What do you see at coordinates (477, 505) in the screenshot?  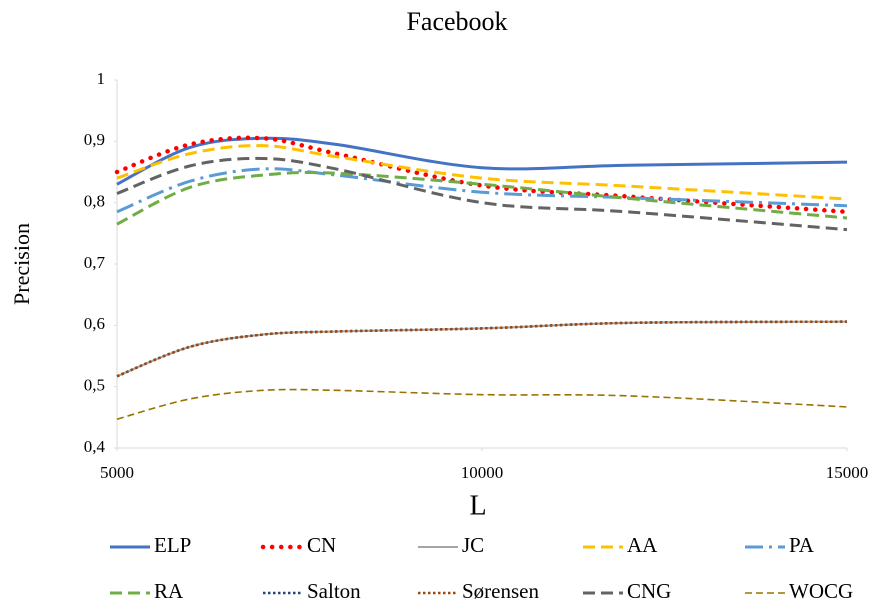 I see `x-axis-label: L` at bounding box center [477, 505].